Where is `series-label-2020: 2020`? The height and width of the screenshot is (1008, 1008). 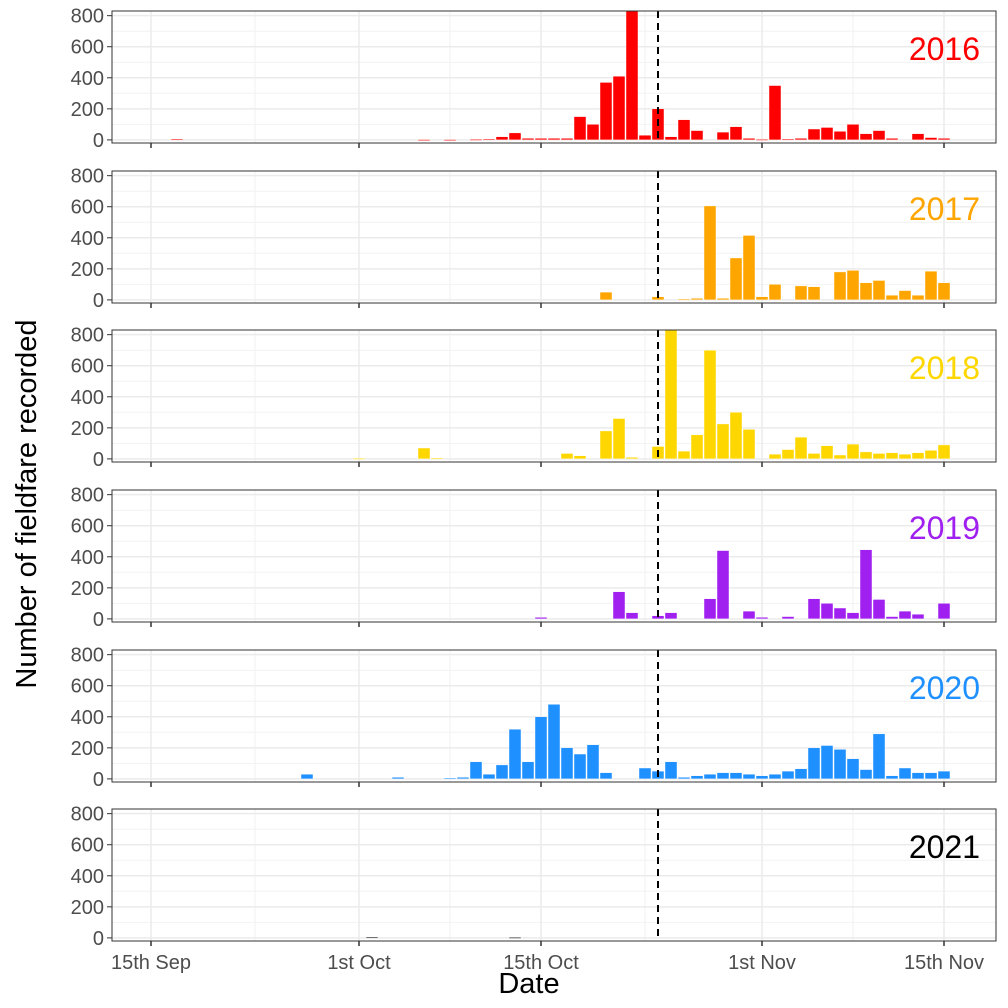 series-label-2020: 2020 is located at coordinates (944, 688).